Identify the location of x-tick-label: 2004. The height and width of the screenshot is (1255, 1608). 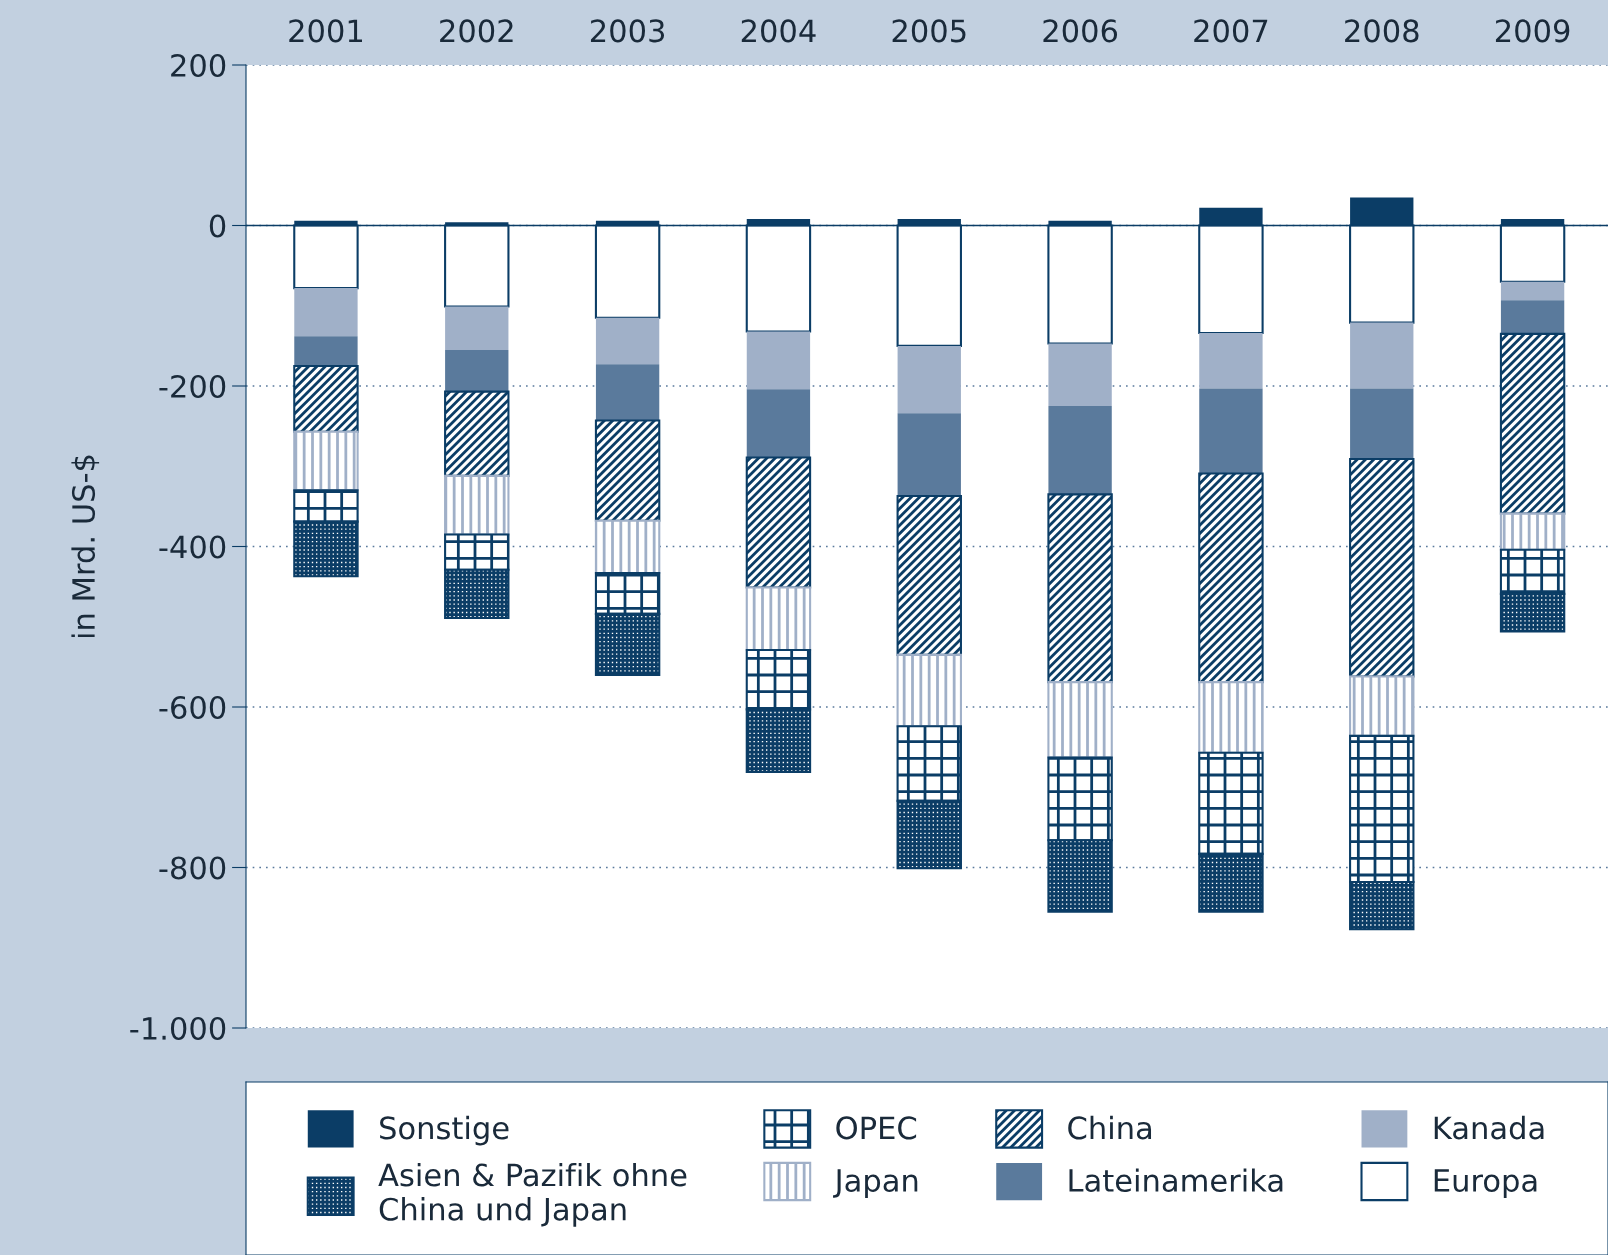
(778, 31).